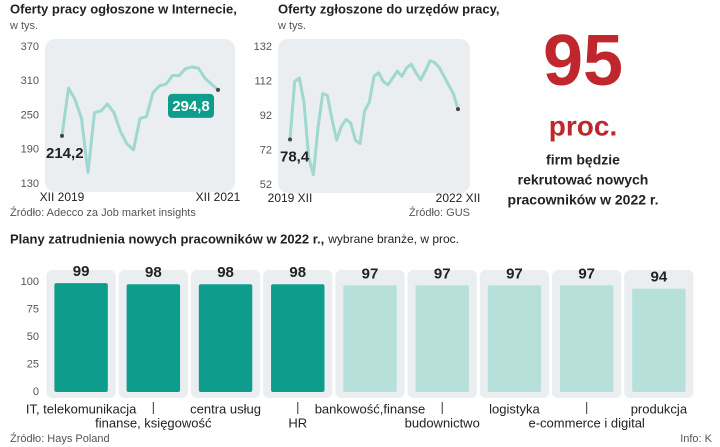 The height and width of the screenshot is (447, 720). What do you see at coordinates (30, 81) in the screenshot?
I see `y-tick-label: 310` at bounding box center [30, 81].